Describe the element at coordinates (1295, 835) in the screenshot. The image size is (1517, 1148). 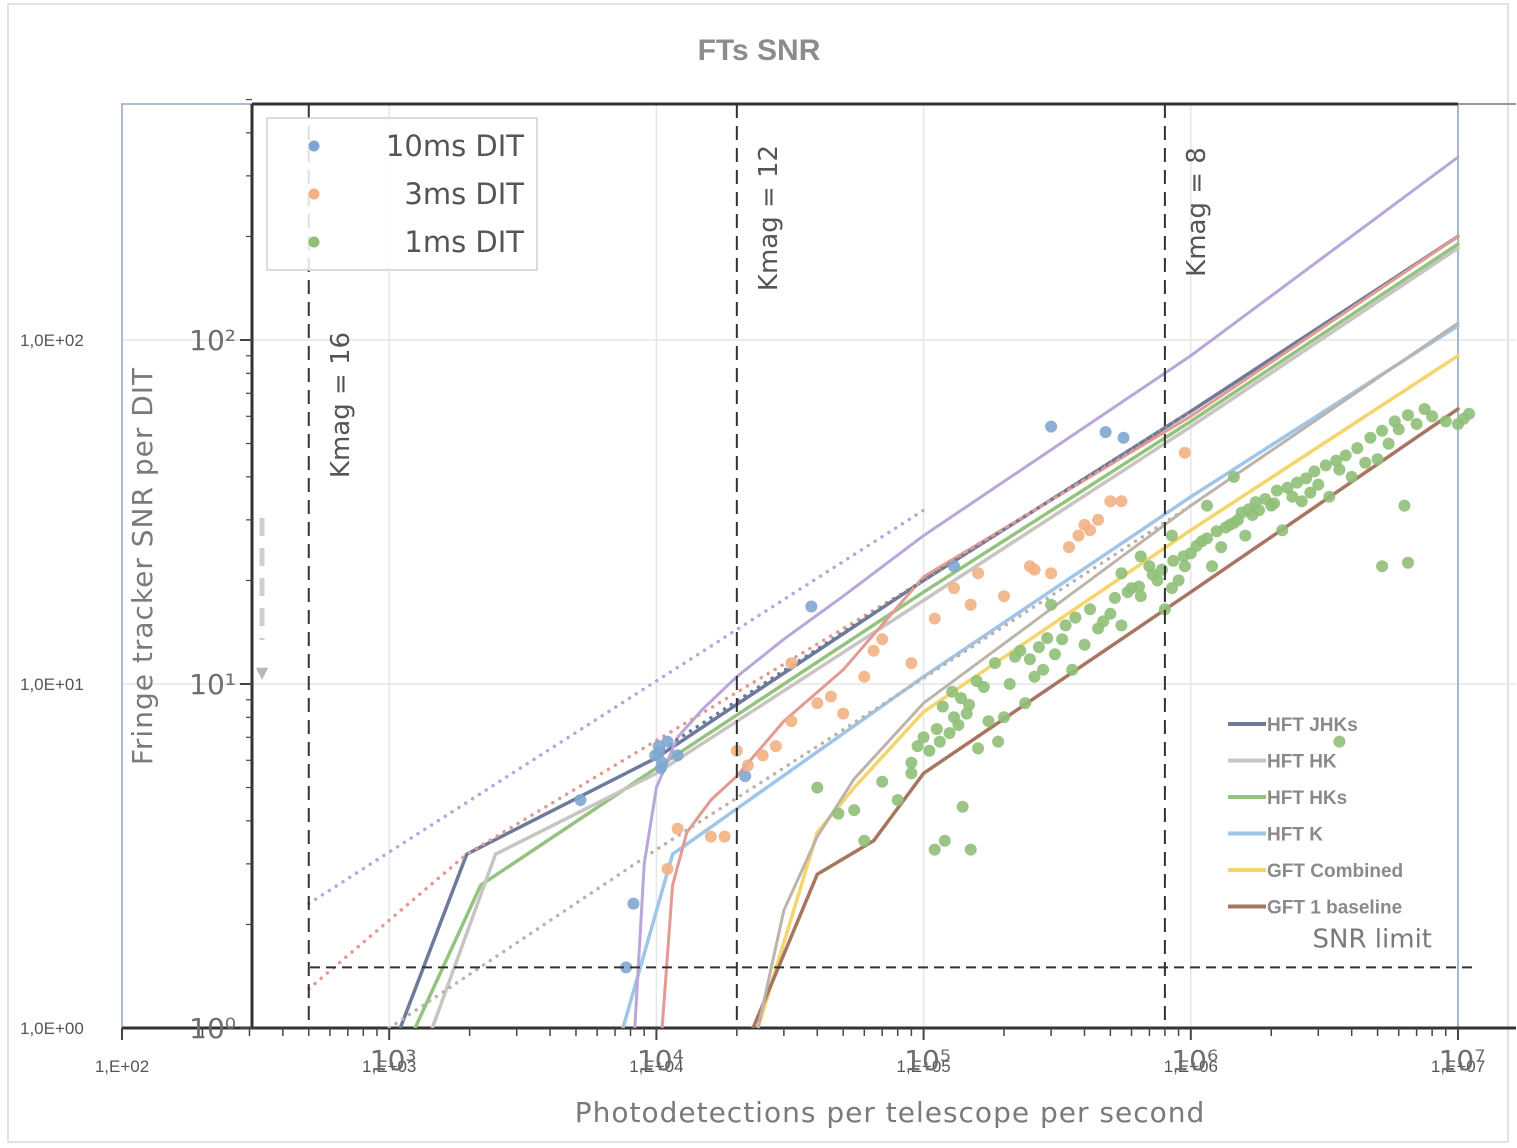
I see `legend-line-label: HFT K` at that location.